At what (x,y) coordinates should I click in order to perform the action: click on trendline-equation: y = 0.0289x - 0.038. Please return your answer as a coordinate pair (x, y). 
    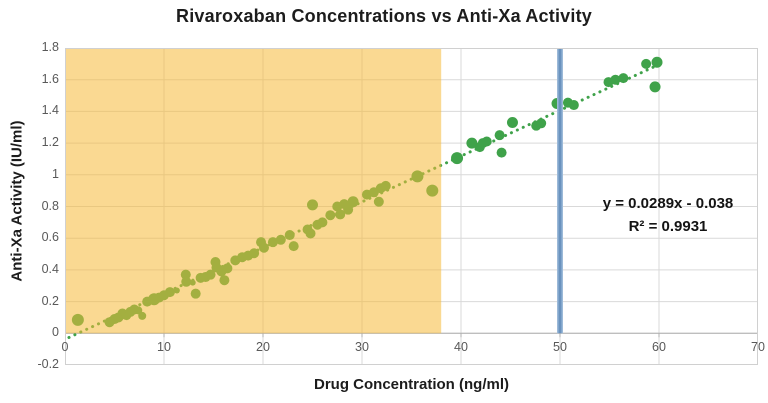
    Looking at the image, I should click on (668, 203).